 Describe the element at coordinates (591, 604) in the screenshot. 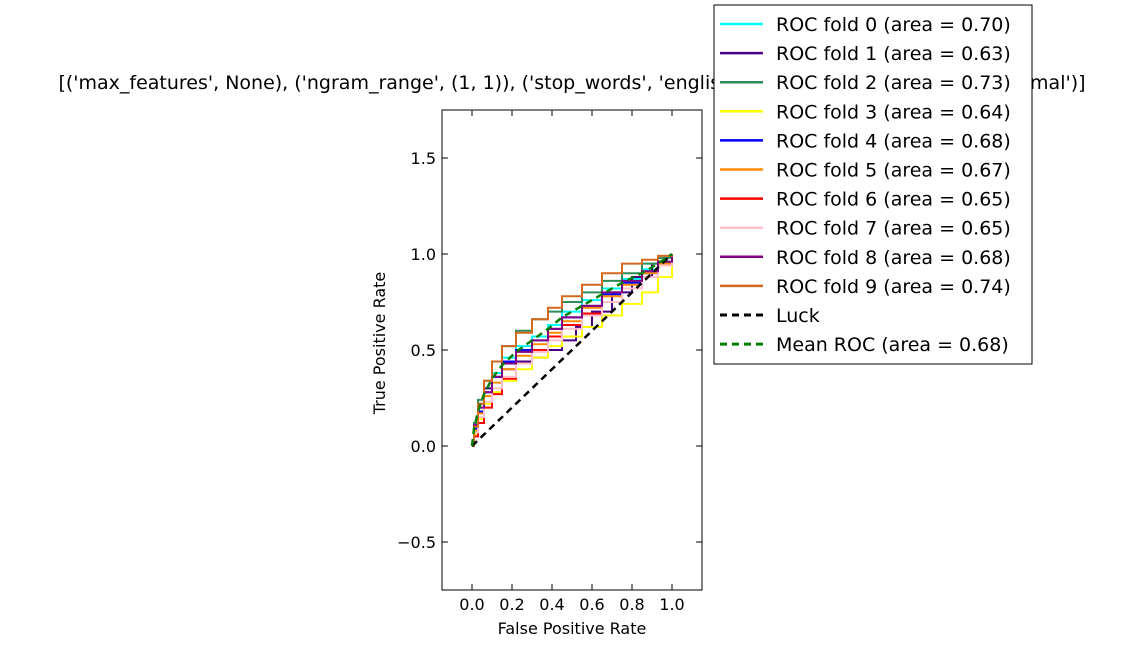

I see `x-tick-label: 0.6` at that location.